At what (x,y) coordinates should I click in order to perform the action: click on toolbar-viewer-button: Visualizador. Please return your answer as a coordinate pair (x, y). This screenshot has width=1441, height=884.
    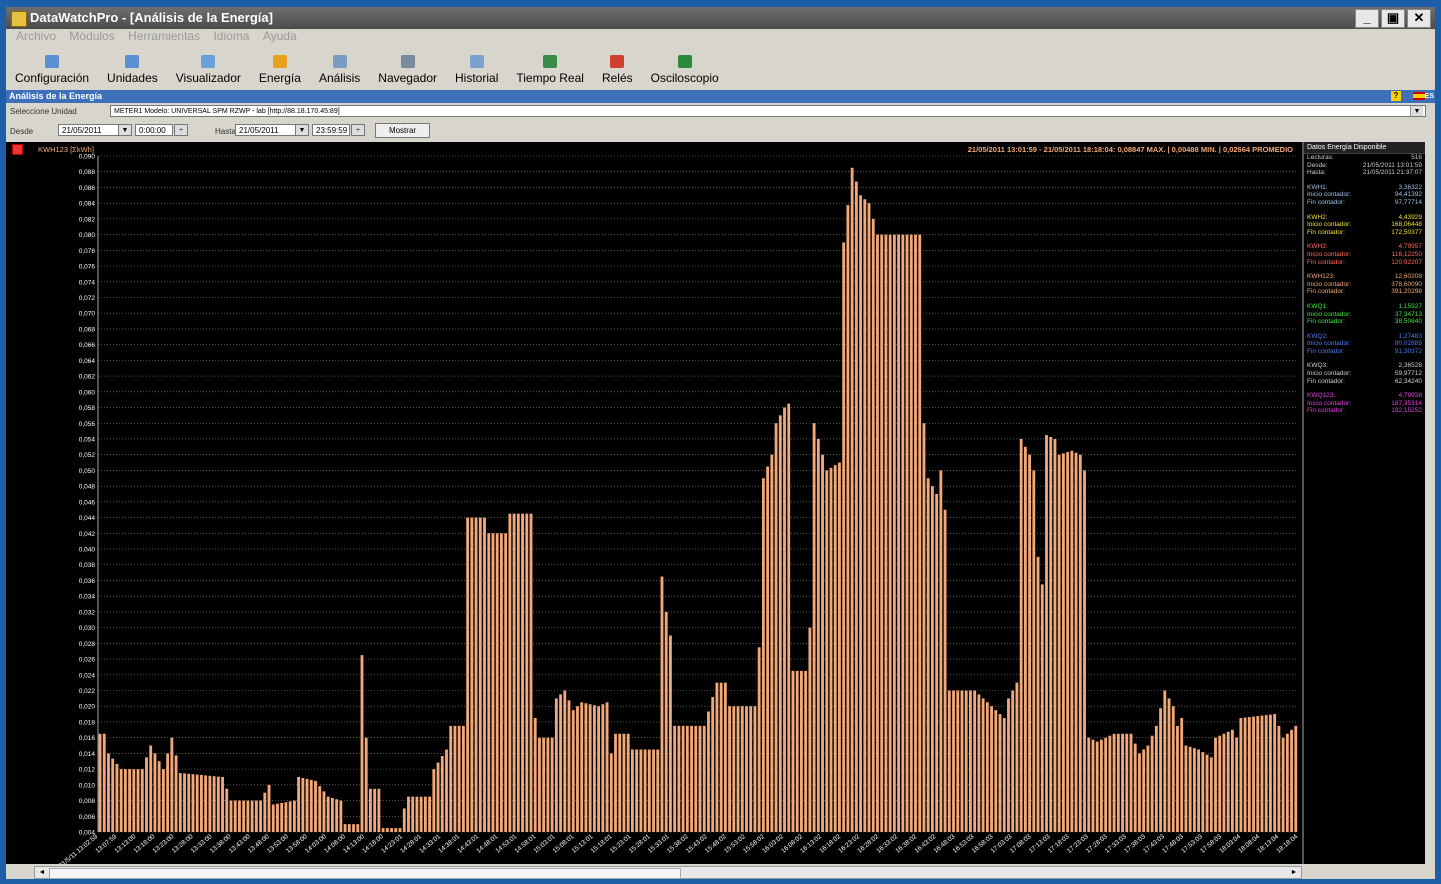
    Looking at the image, I should click on (208, 66).